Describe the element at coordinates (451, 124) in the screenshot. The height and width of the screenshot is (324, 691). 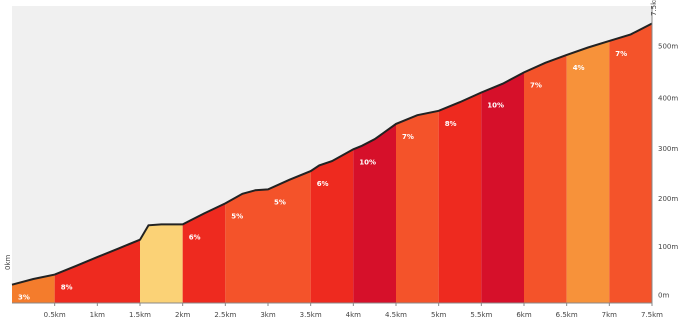
I see `grade-label-10: 8%` at that location.